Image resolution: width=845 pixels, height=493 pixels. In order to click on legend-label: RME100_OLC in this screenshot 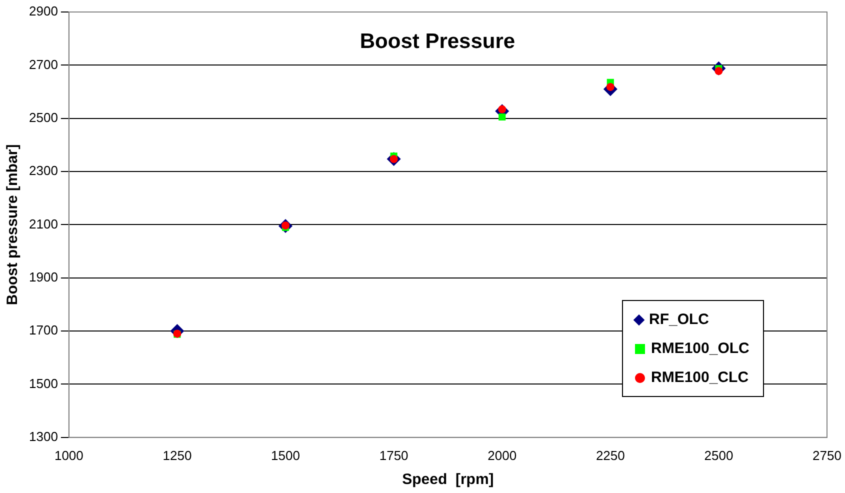, I will do `click(700, 348)`.